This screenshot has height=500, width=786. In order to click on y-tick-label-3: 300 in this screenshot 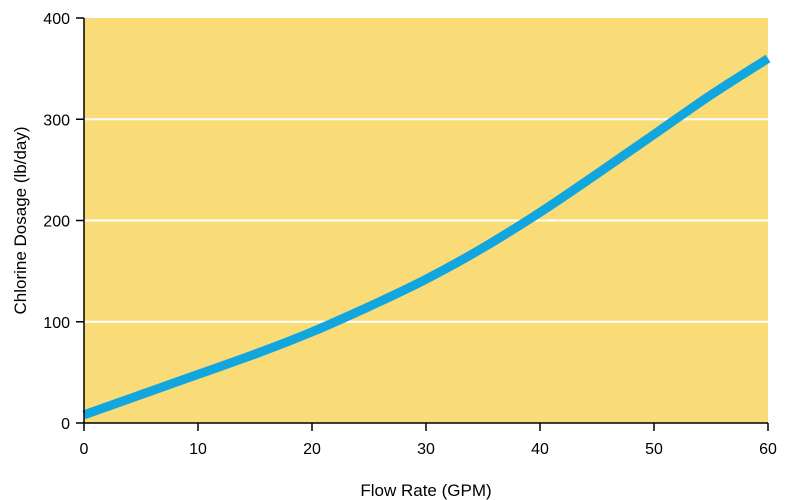, I will do `click(56, 120)`.